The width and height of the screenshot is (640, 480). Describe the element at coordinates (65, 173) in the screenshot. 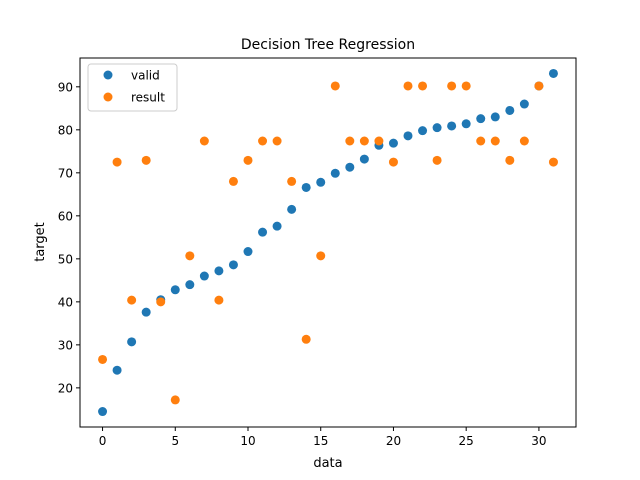

I see `y-tick-label-70: 70` at that location.